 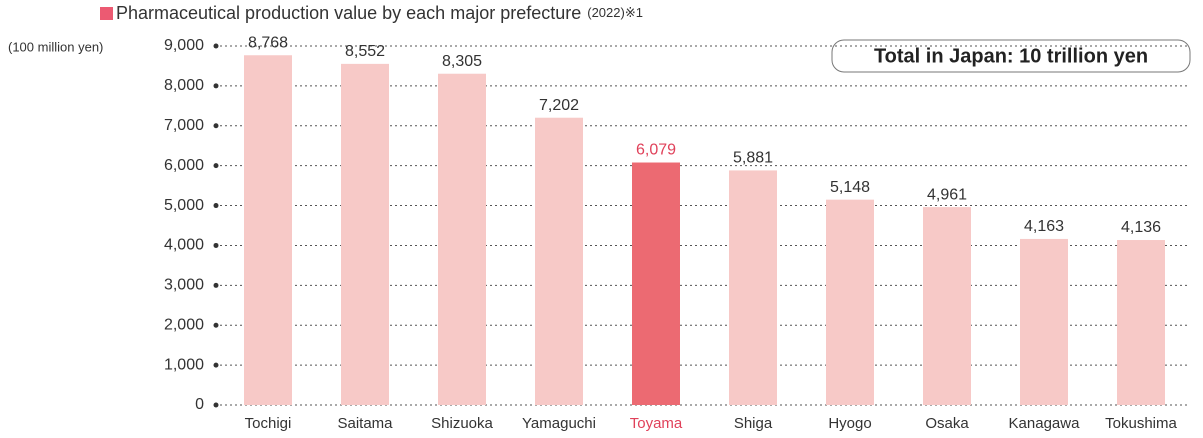 What do you see at coordinates (199, 404) in the screenshot?
I see `y-tick-label: 0` at bounding box center [199, 404].